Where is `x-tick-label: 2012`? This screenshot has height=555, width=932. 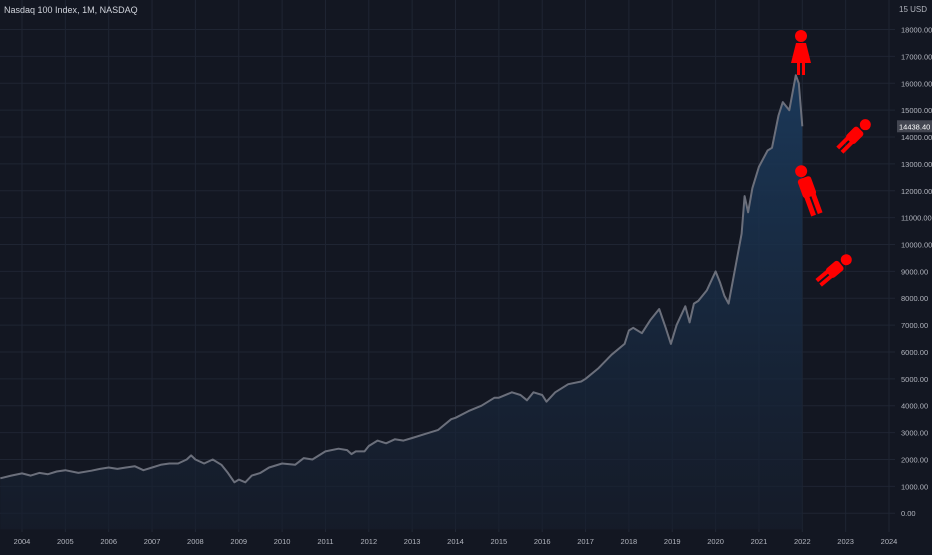 x-tick-label: 2012 is located at coordinates (368, 541).